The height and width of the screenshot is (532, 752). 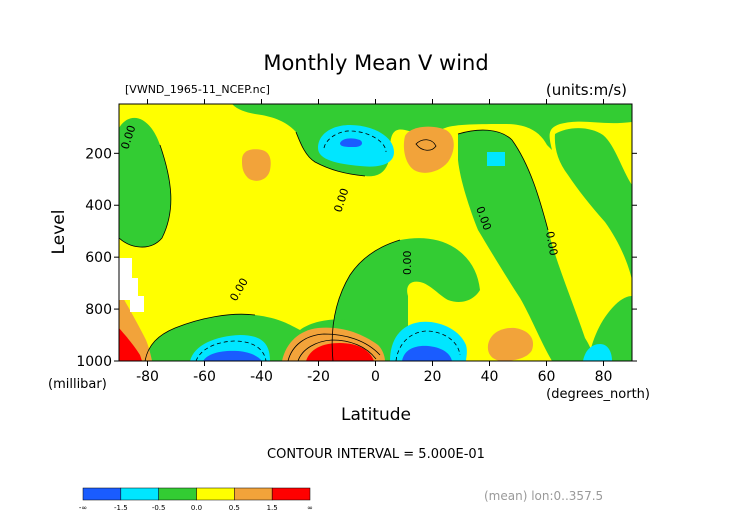 What do you see at coordinates (232, 355) in the screenshot?
I see `blue-region-surface-left` at bounding box center [232, 355].